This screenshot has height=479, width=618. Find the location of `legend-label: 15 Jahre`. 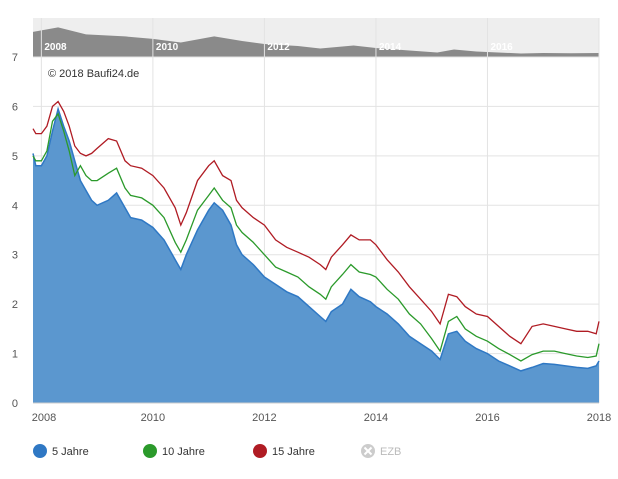

legend-label: 15 Jahre is located at coordinates (293, 452).